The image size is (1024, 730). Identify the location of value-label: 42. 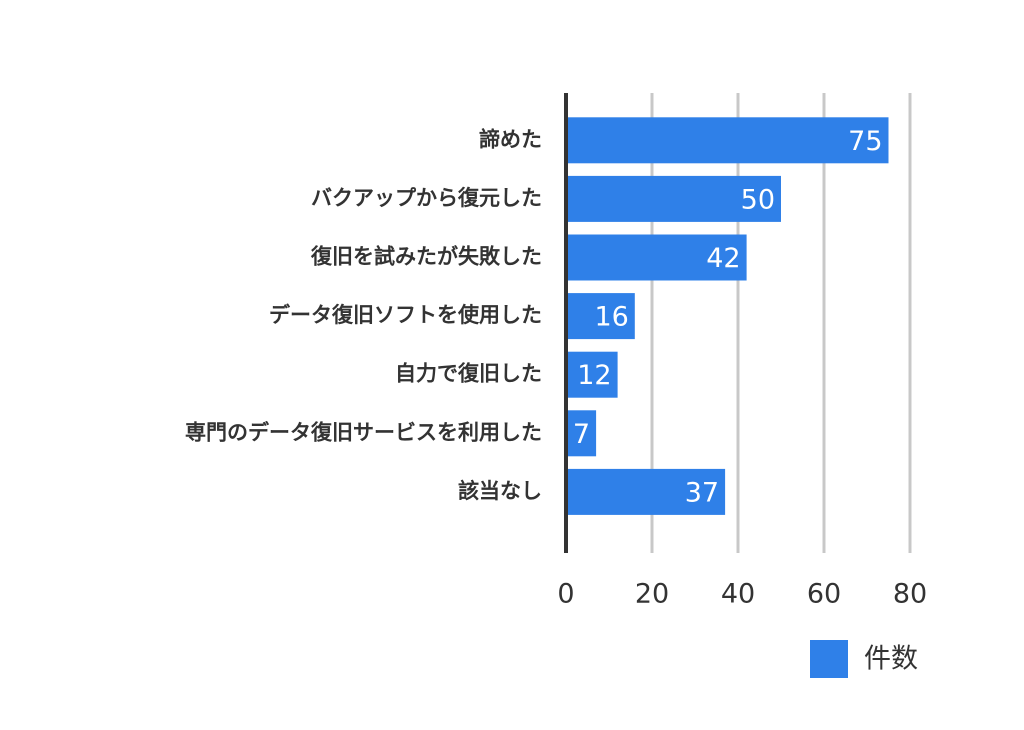
(723, 258).